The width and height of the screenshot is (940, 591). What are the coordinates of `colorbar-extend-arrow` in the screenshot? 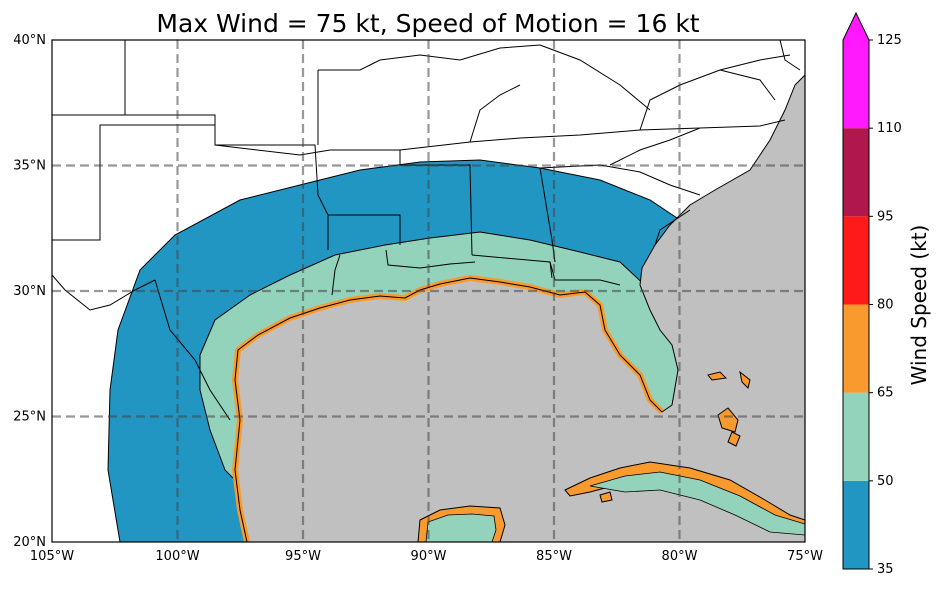 It's located at (856, 26).